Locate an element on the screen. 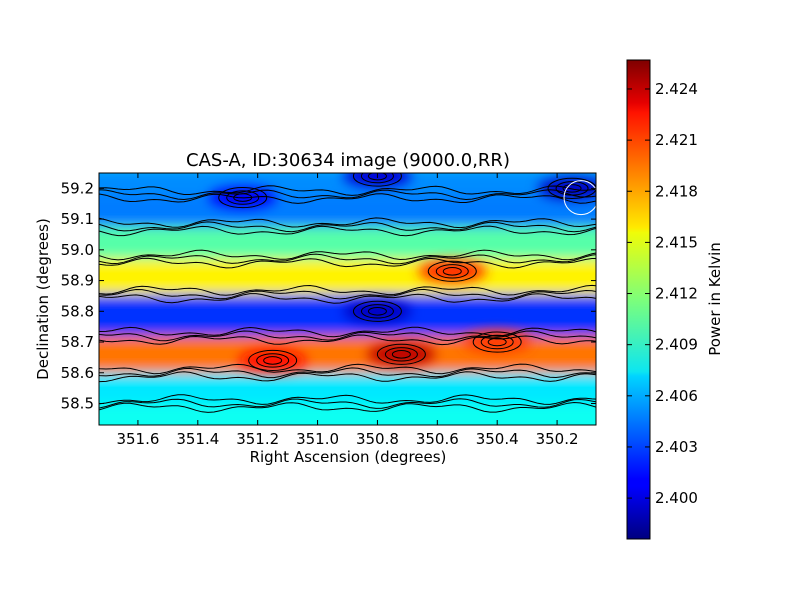 This screenshot has width=800, height=600. colorbar-tick-label: 2.415 is located at coordinates (676, 242).